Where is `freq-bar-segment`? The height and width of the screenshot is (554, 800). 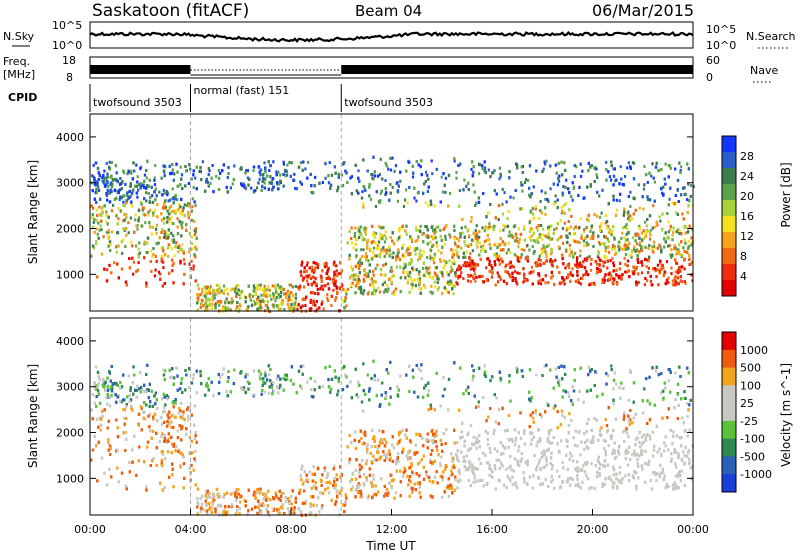
freq-bar-segment is located at coordinates (140, 69).